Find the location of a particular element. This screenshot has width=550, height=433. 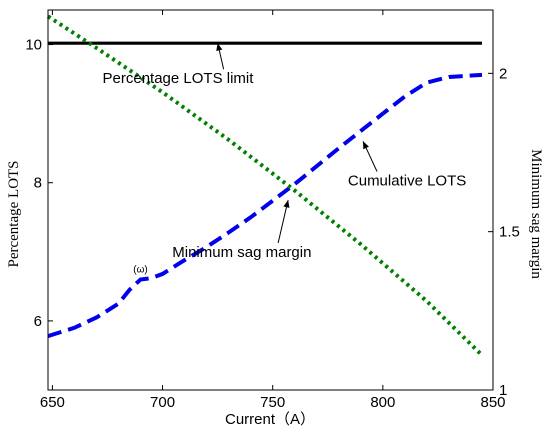

y-right-tick-label: 1 is located at coordinates (503, 390).